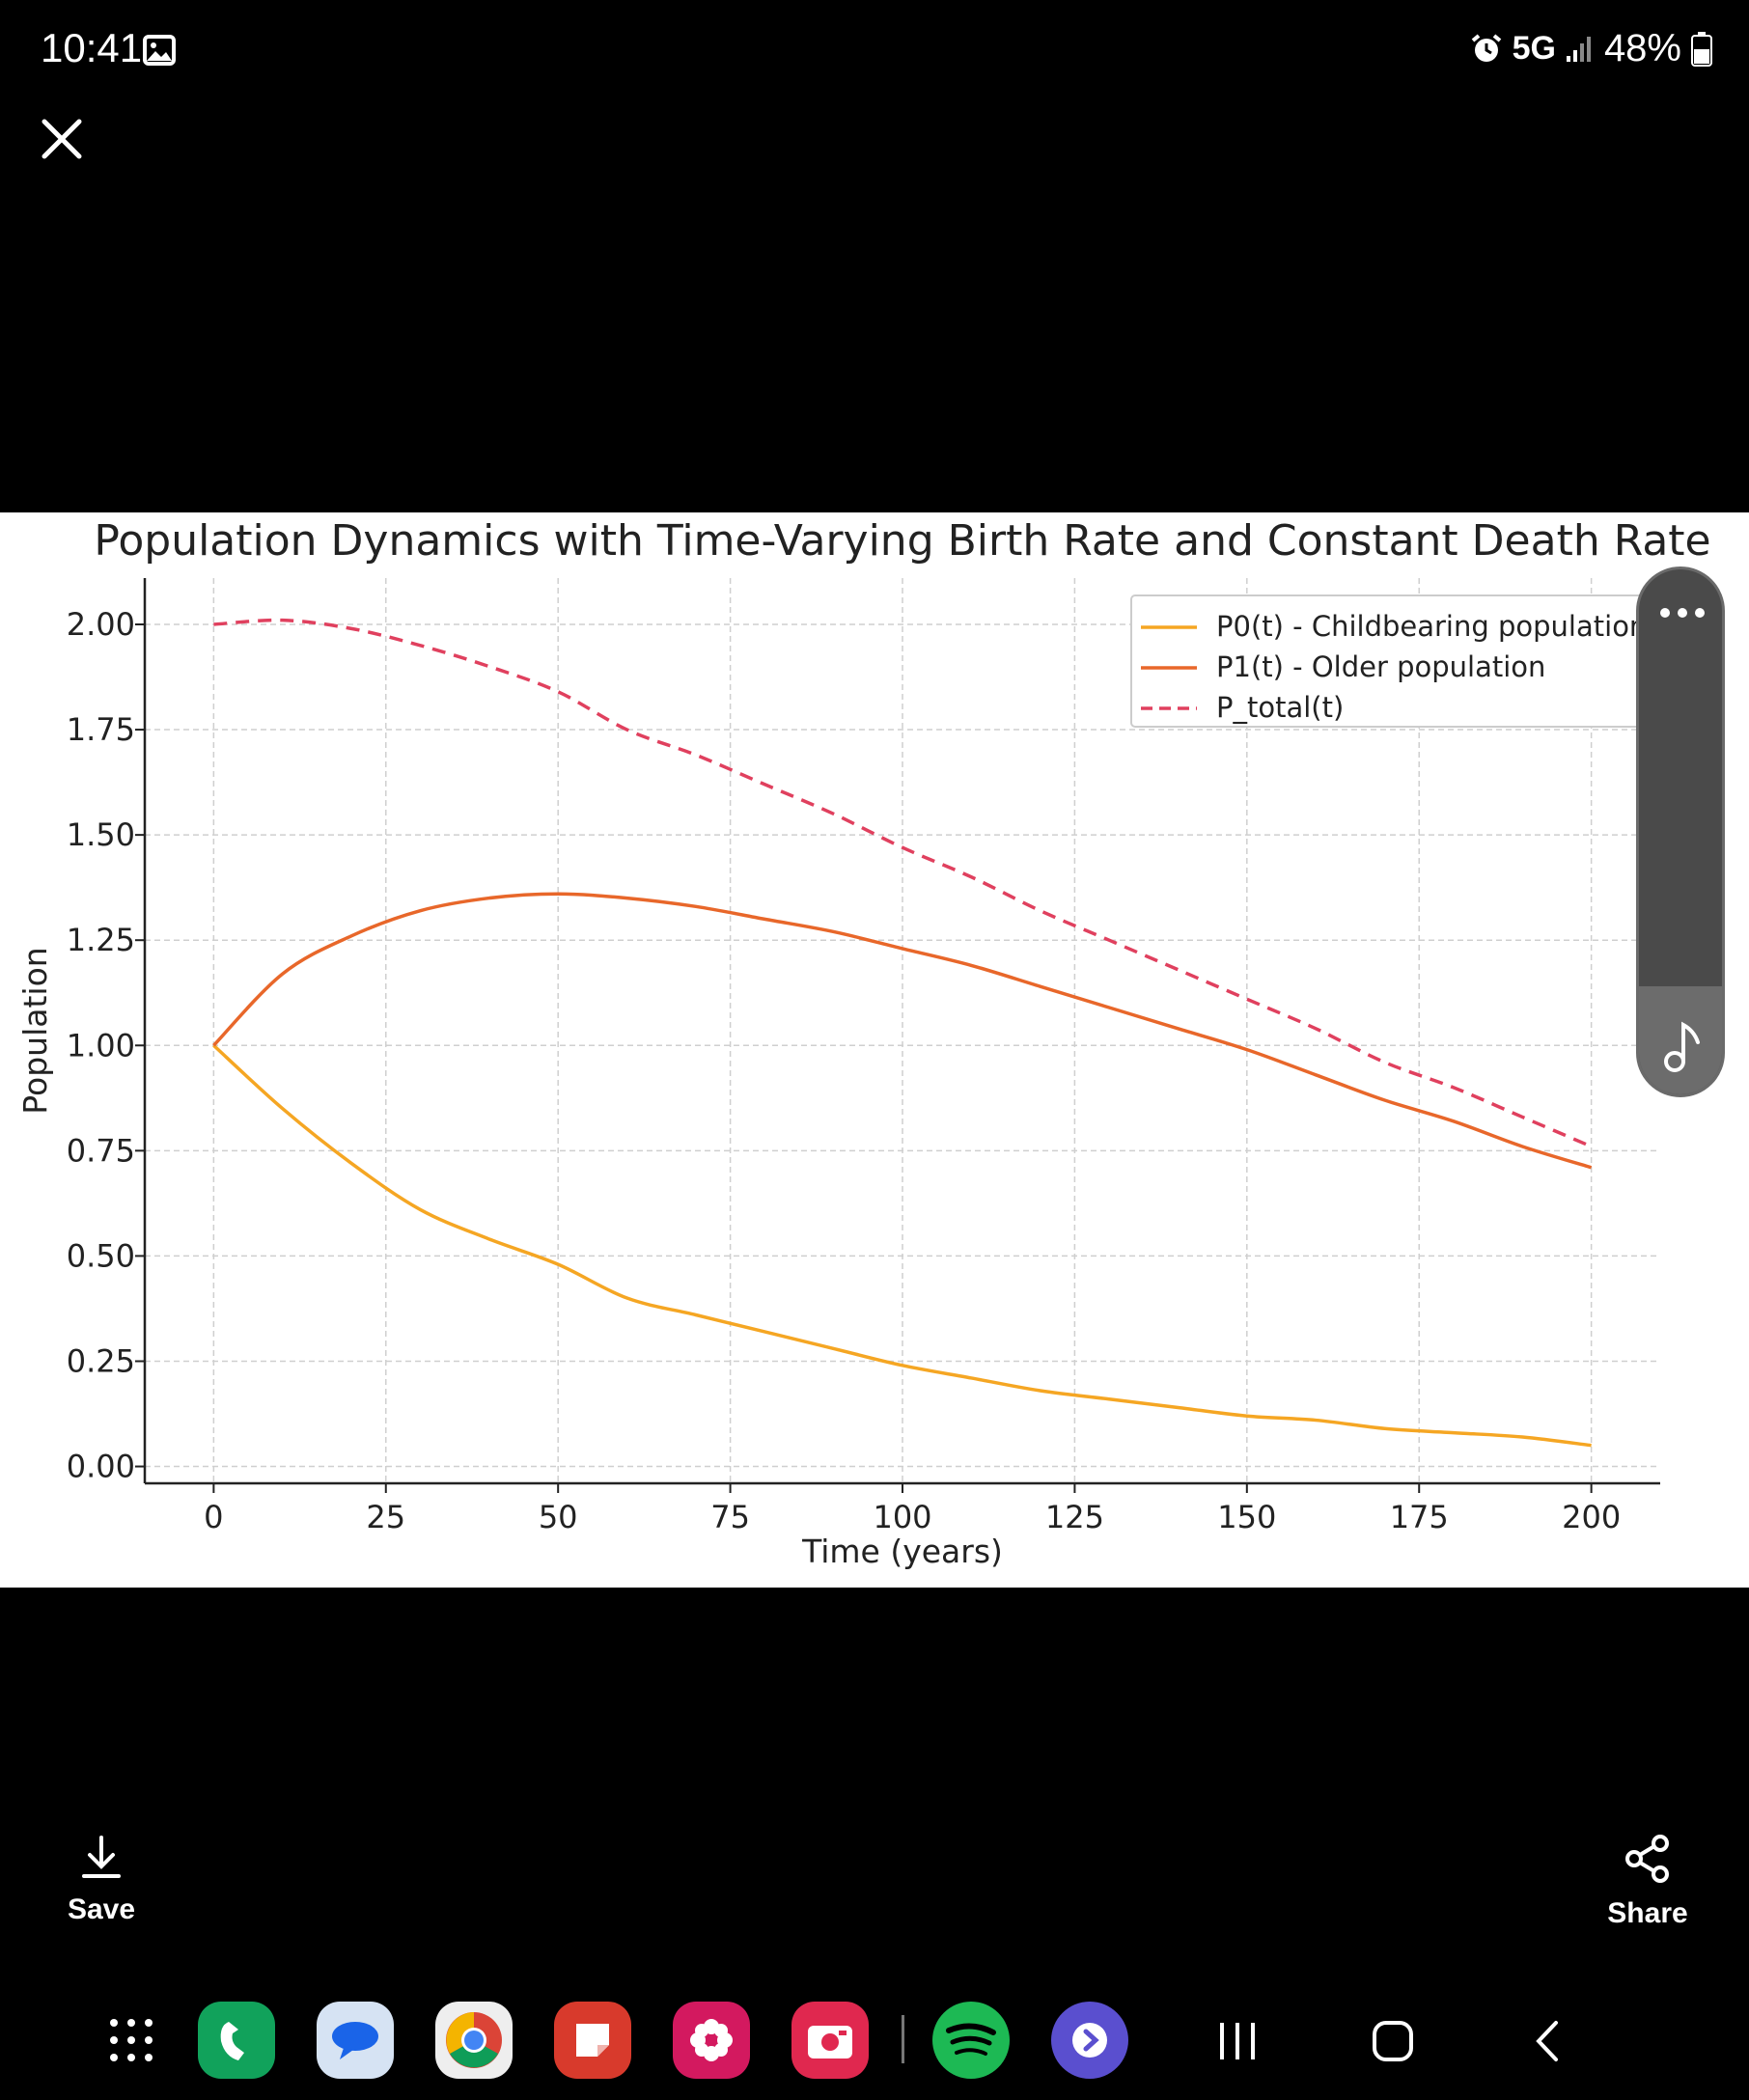 This screenshot has width=1749, height=2100. What do you see at coordinates (1680, 831) in the screenshot?
I see `floating-side-panel` at bounding box center [1680, 831].